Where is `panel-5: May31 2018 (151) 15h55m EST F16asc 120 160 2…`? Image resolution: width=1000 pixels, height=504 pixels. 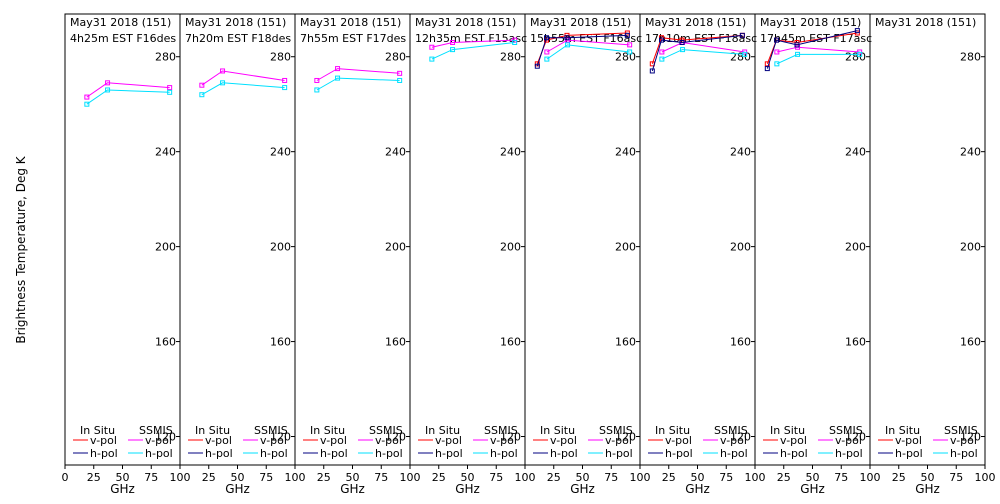
panel-5: May31 2018 (151) 15h55m EST F16asc 120 160 2… is located at coordinates (587, 254).